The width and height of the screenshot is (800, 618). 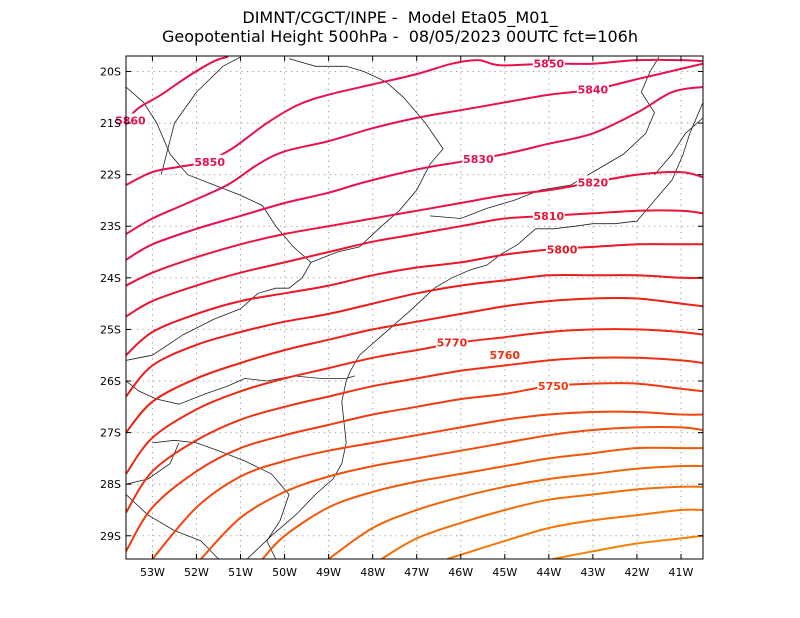 What do you see at coordinates (110, 175) in the screenshot?
I see `y-tick-label: 22S` at bounding box center [110, 175].